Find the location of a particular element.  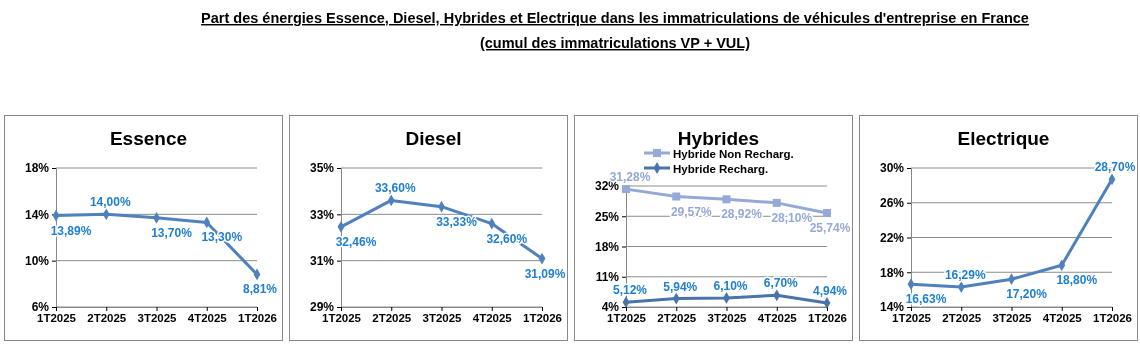

data-label: 5,12% is located at coordinates (630, 290).